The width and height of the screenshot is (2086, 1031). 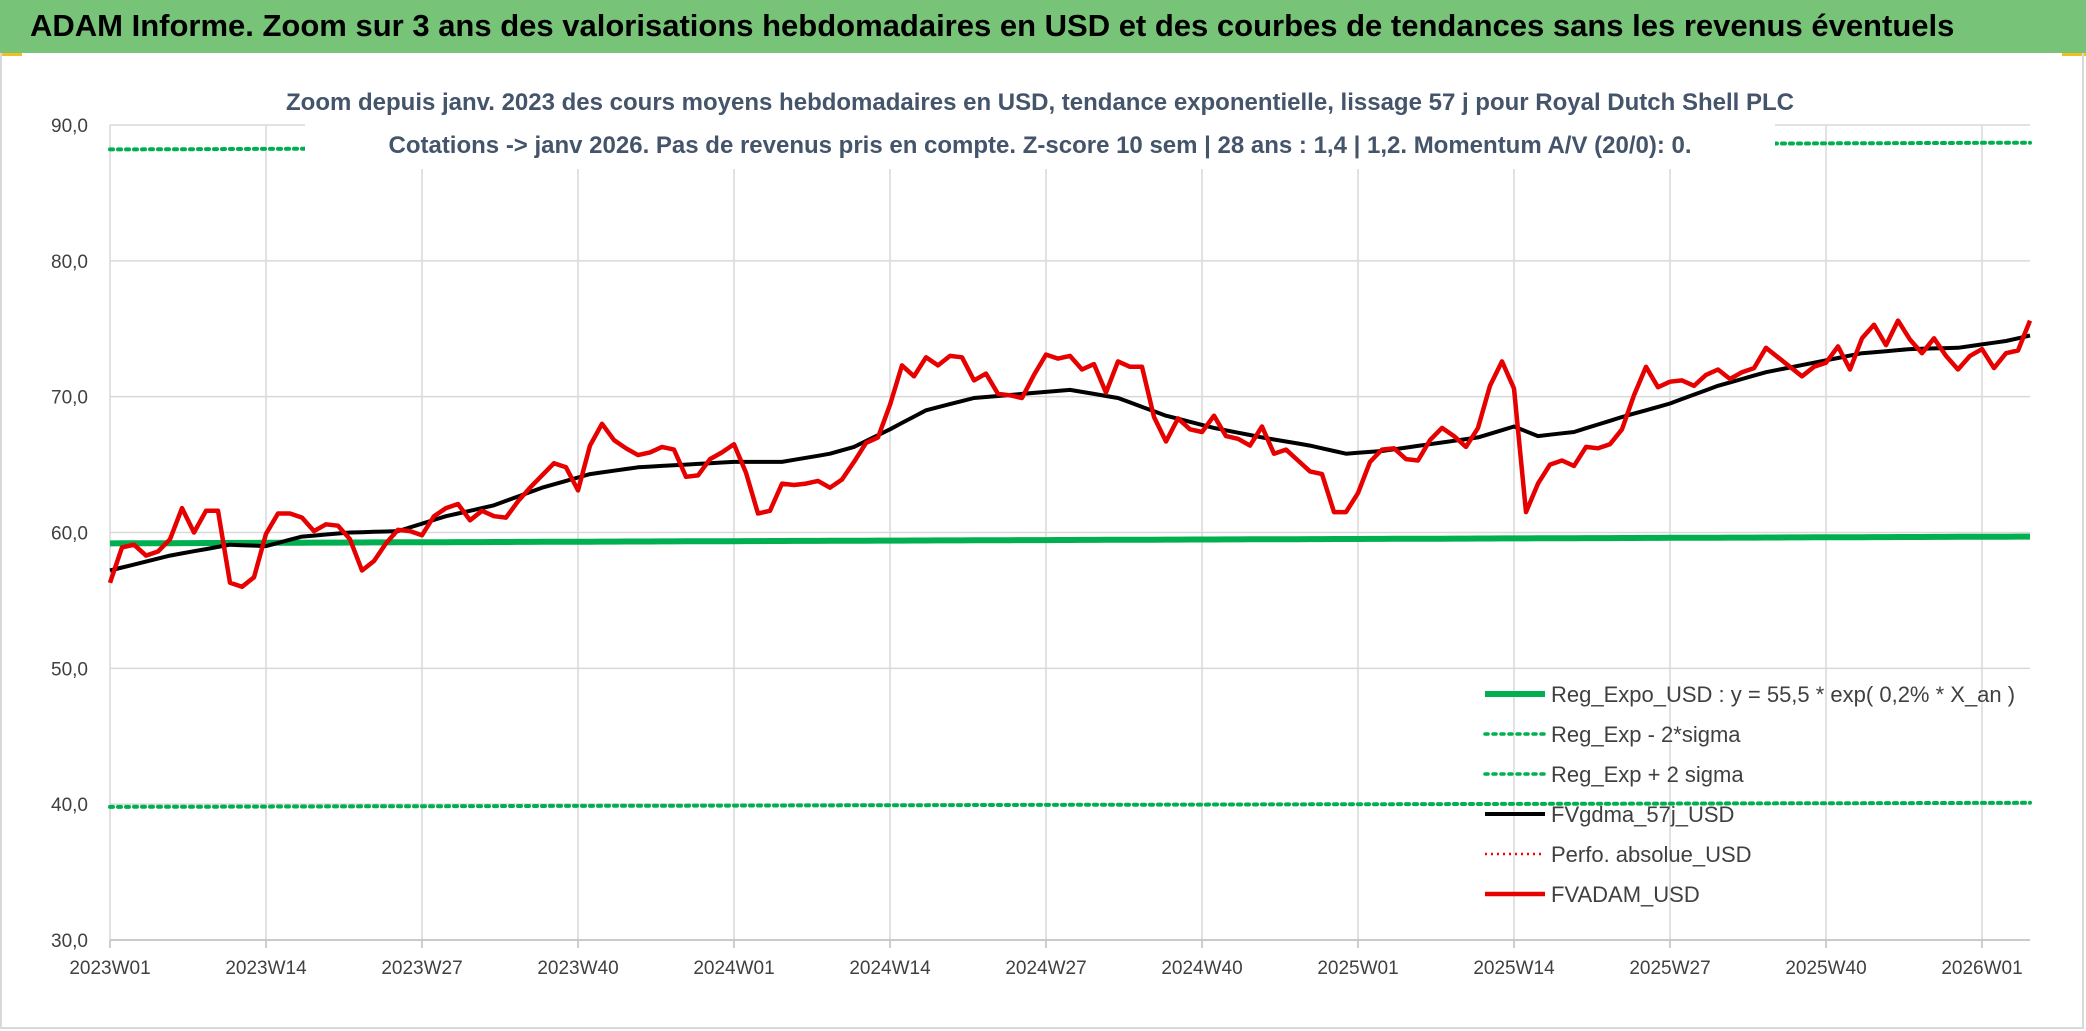 I want to click on x-tick-label: 2026W01, so click(x=1981, y=968).